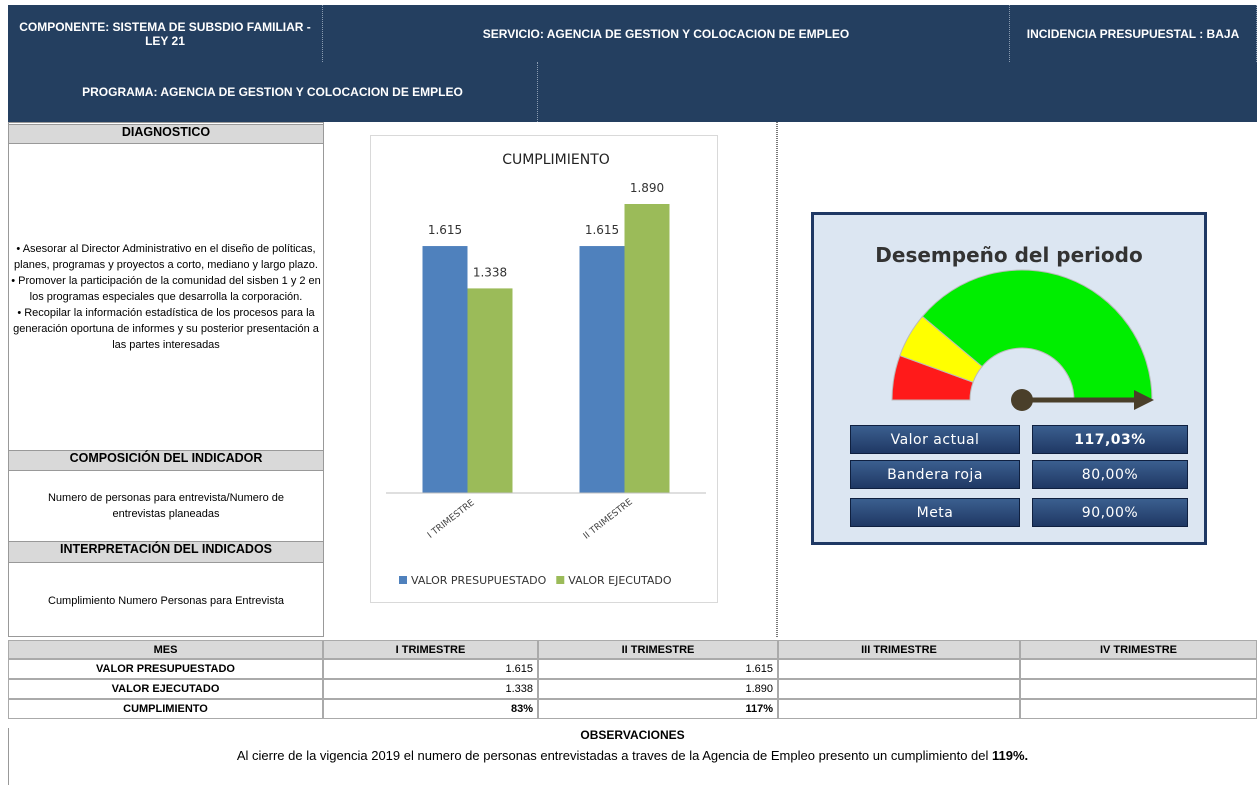 This screenshot has width=1257, height=785. I want to click on observaciones-highlight: 119%., so click(1010, 755).